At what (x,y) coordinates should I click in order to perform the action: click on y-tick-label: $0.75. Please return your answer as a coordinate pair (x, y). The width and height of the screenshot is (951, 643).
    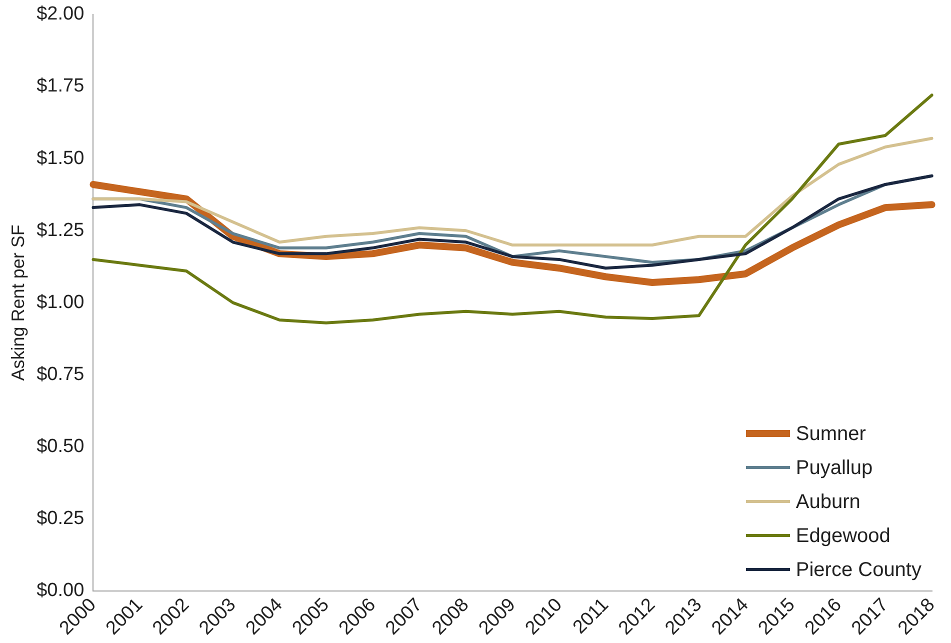
    Looking at the image, I should click on (60, 375).